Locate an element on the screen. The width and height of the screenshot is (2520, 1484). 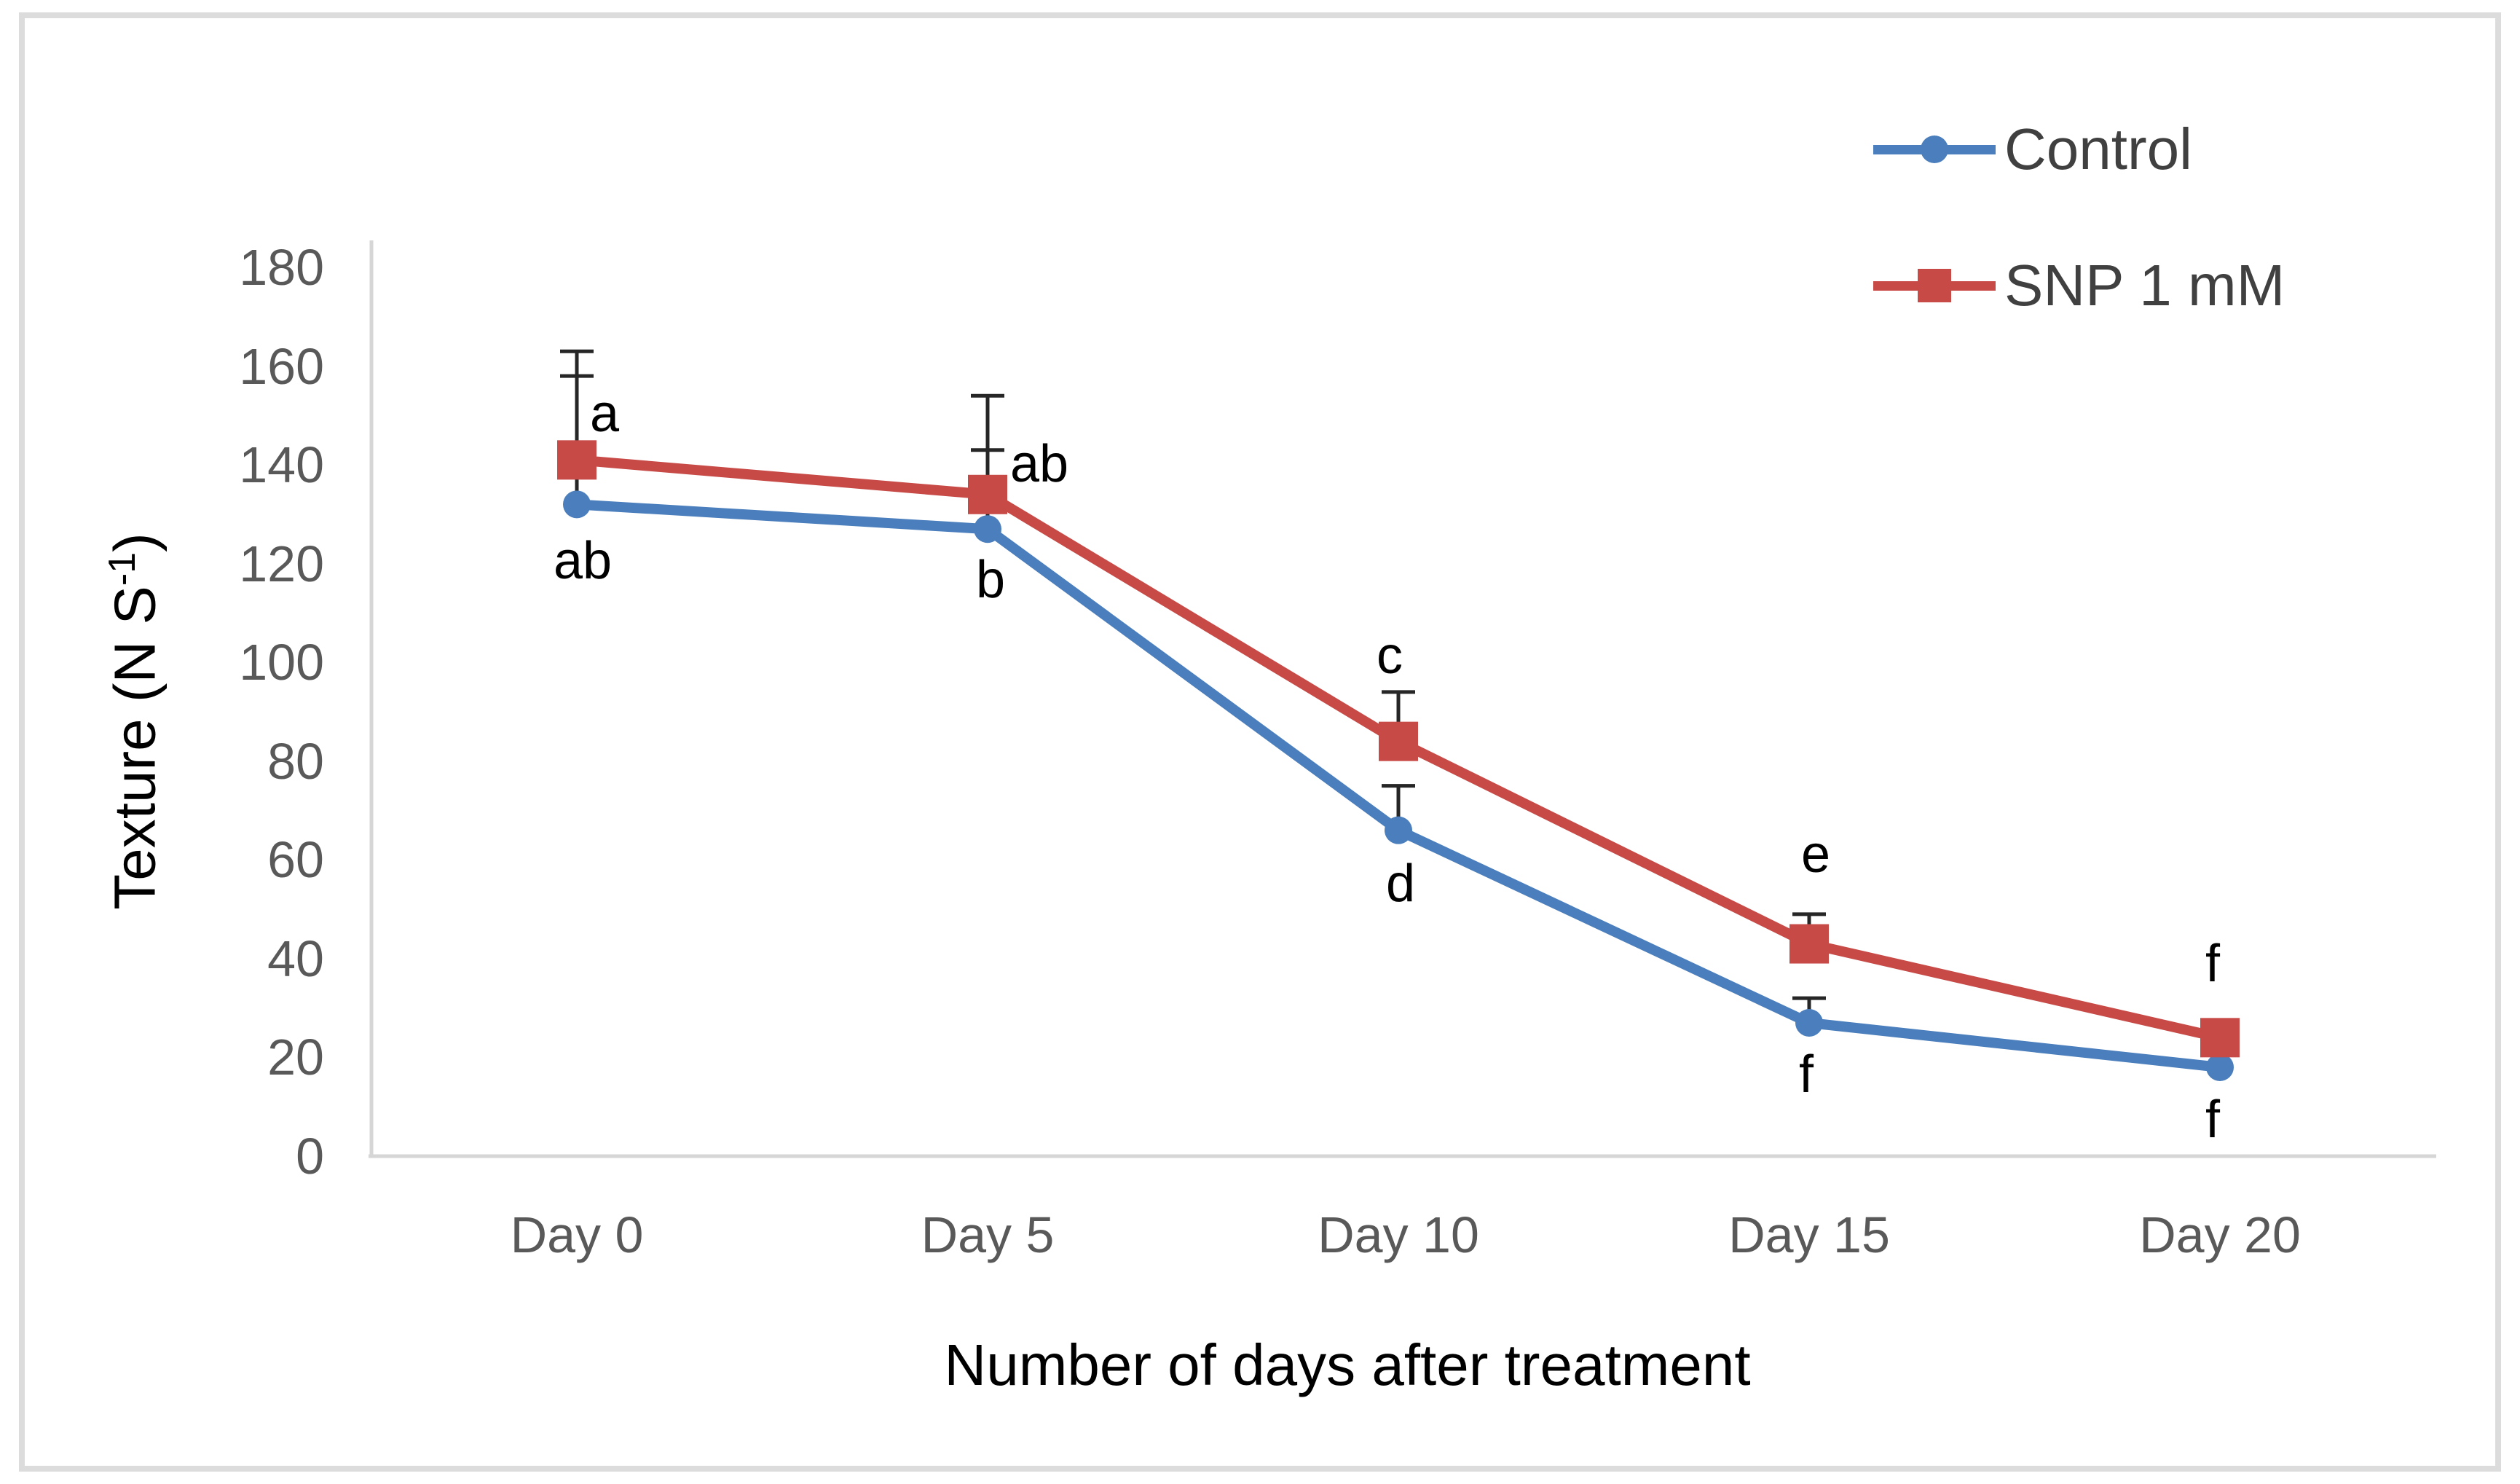
x-tick-label: Day 0 is located at coordinates (577, 1234).